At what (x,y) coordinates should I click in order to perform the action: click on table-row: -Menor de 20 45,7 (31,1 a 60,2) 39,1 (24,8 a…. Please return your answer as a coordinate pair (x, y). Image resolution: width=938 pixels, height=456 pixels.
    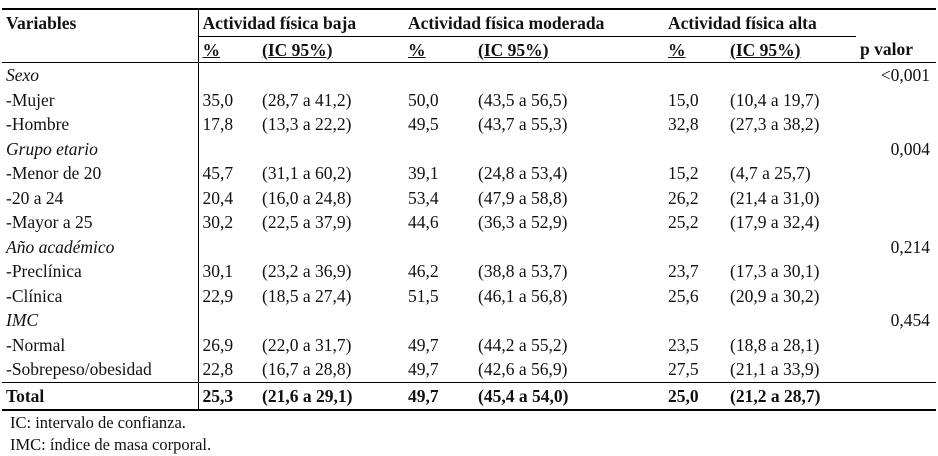
    Looking at the image, I should click on (469, 173).